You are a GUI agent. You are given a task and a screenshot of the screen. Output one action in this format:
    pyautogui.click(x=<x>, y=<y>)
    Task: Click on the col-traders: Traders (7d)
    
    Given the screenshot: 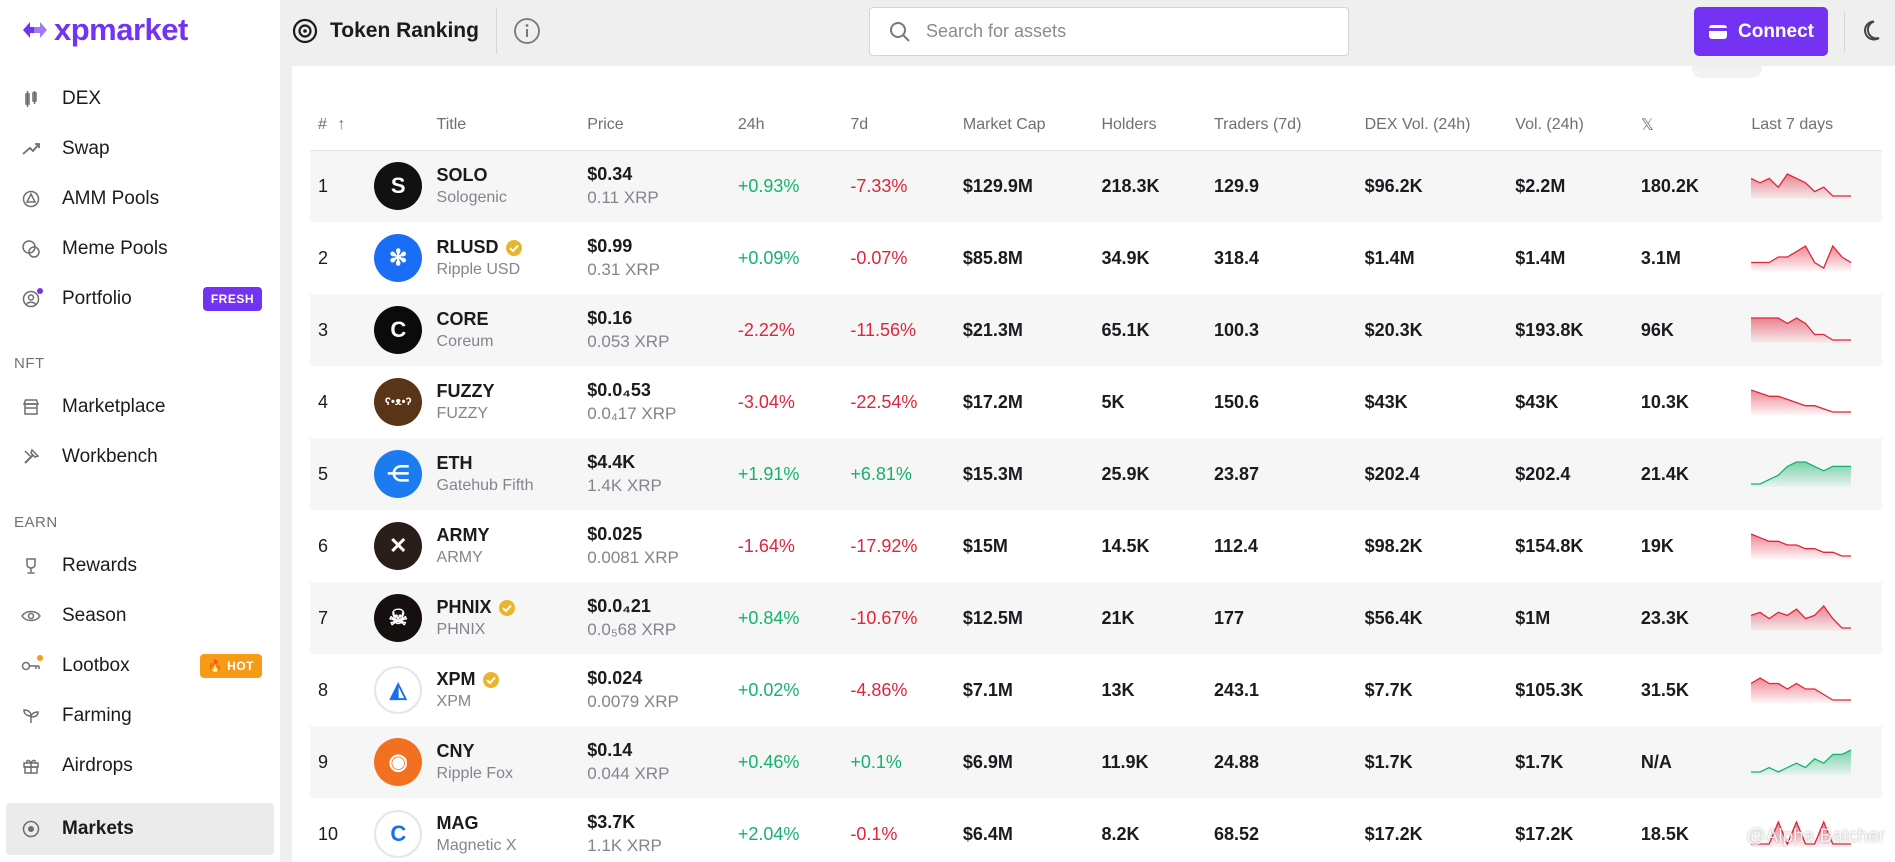 What is the action you would take?
    pyautogui.click(x=1289, y=125)
    